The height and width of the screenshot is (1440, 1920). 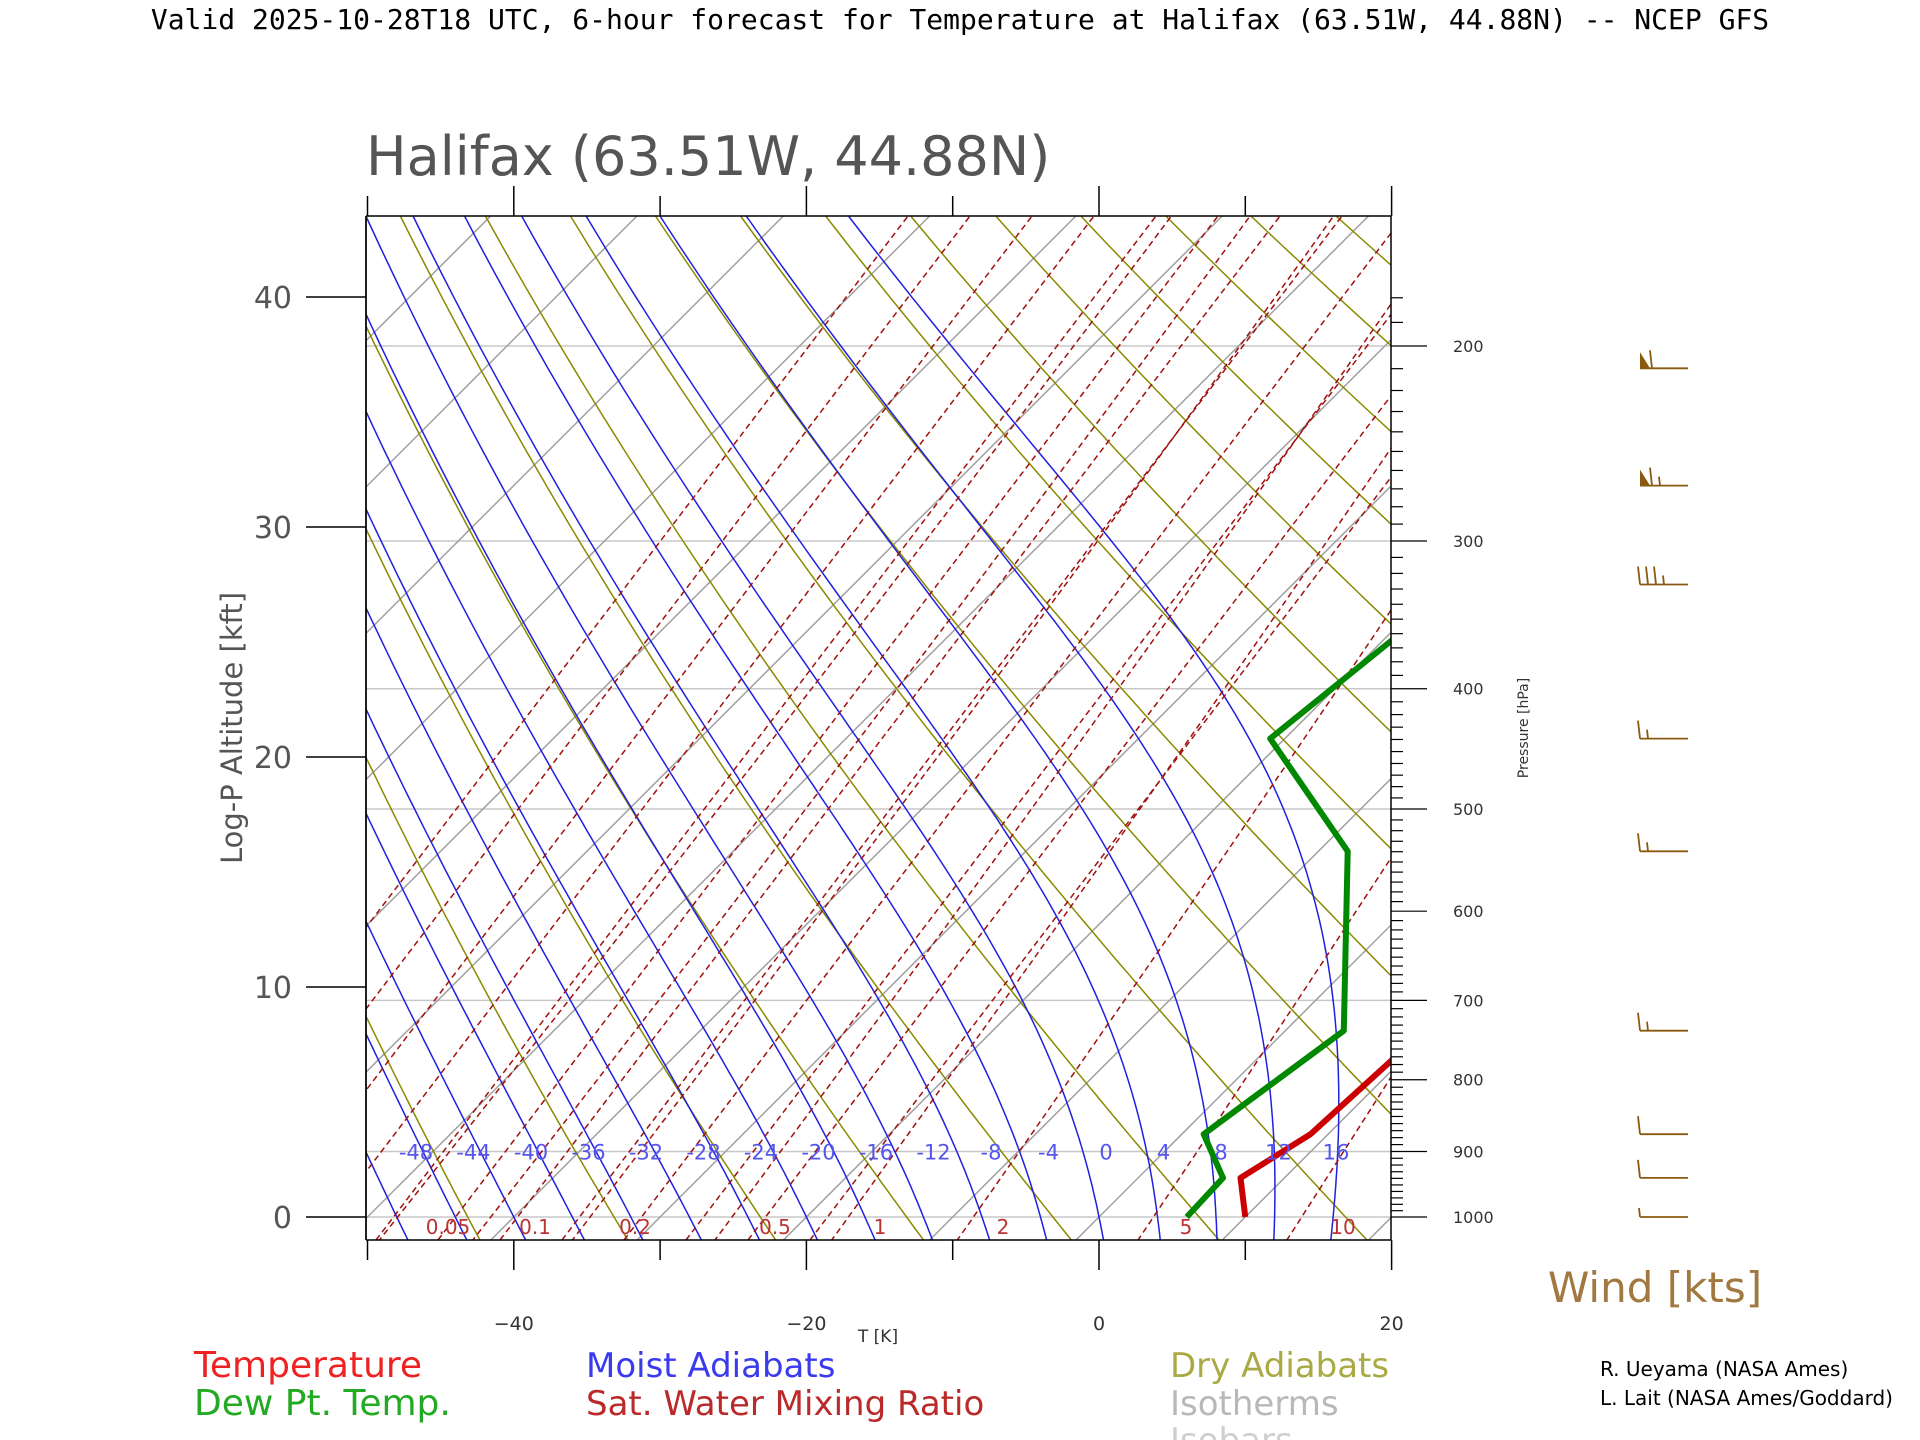 I want to click on y-tick-label: 0, so click(x=282, y=1218).